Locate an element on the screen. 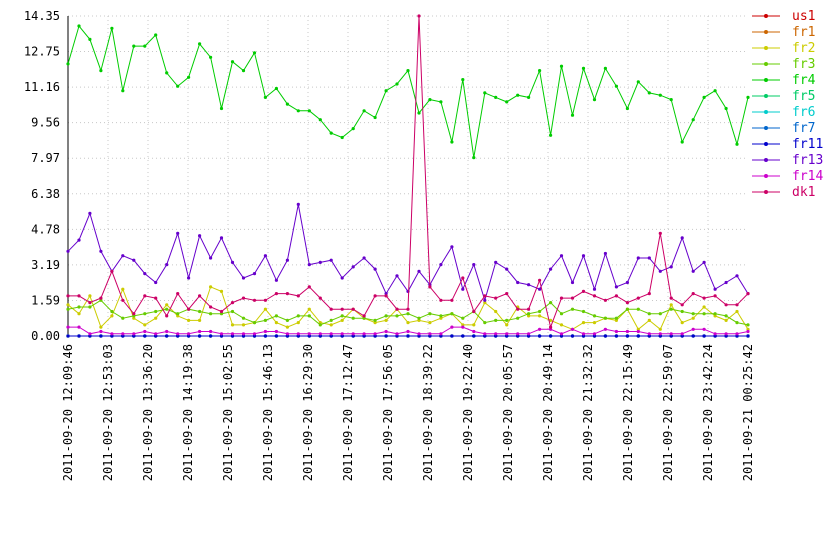  x-tick-label: 2011-09-20 16:29:30 is located at coordinates (308, 412).